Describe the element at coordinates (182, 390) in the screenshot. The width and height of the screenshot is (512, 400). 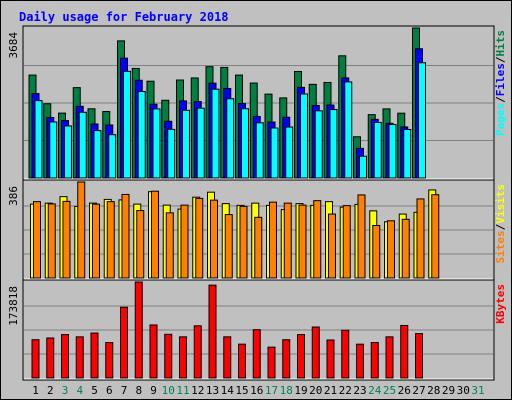
I see `x-tick-label: 11` at that location.